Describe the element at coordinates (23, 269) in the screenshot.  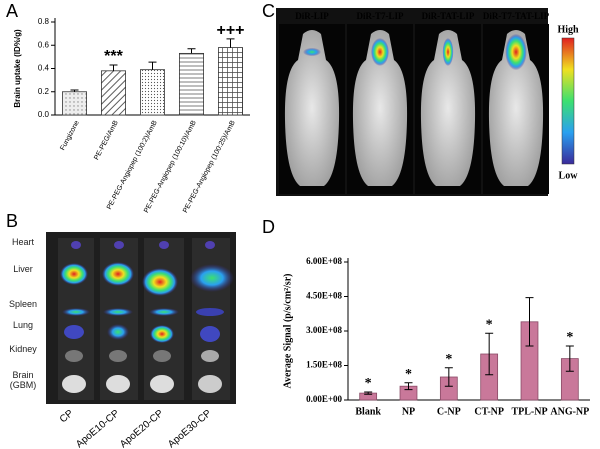
I see `row-label: Liver` at that location.